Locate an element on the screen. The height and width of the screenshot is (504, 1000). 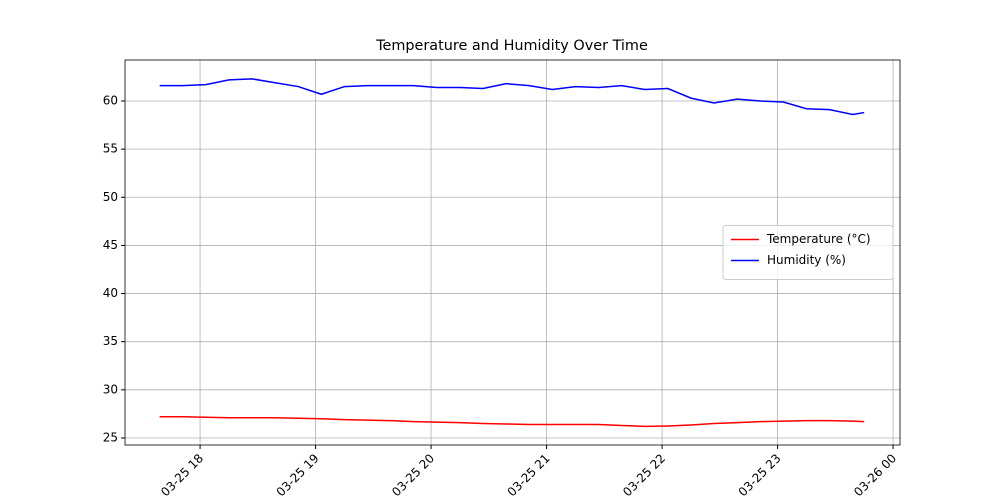
legend: Temperature (°C) Humidity (%) is located at coordinates (808, 252).